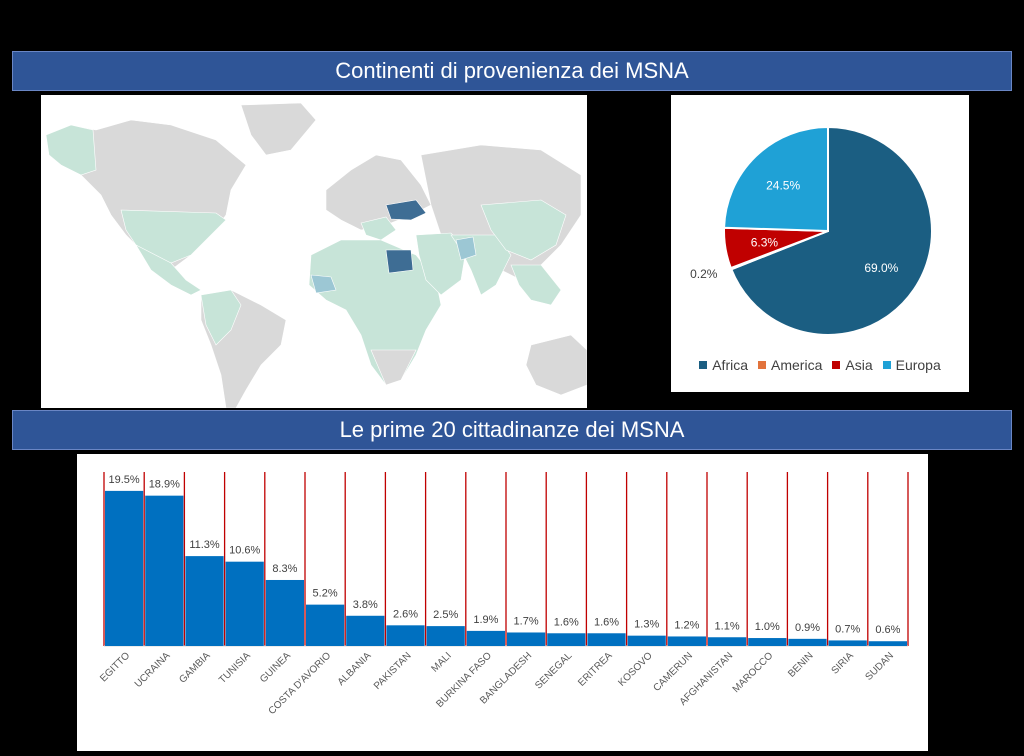  Describe the element at coordinates (164, 485) in the screenshot. I see `bar-value-label: 18.9%` at that location.